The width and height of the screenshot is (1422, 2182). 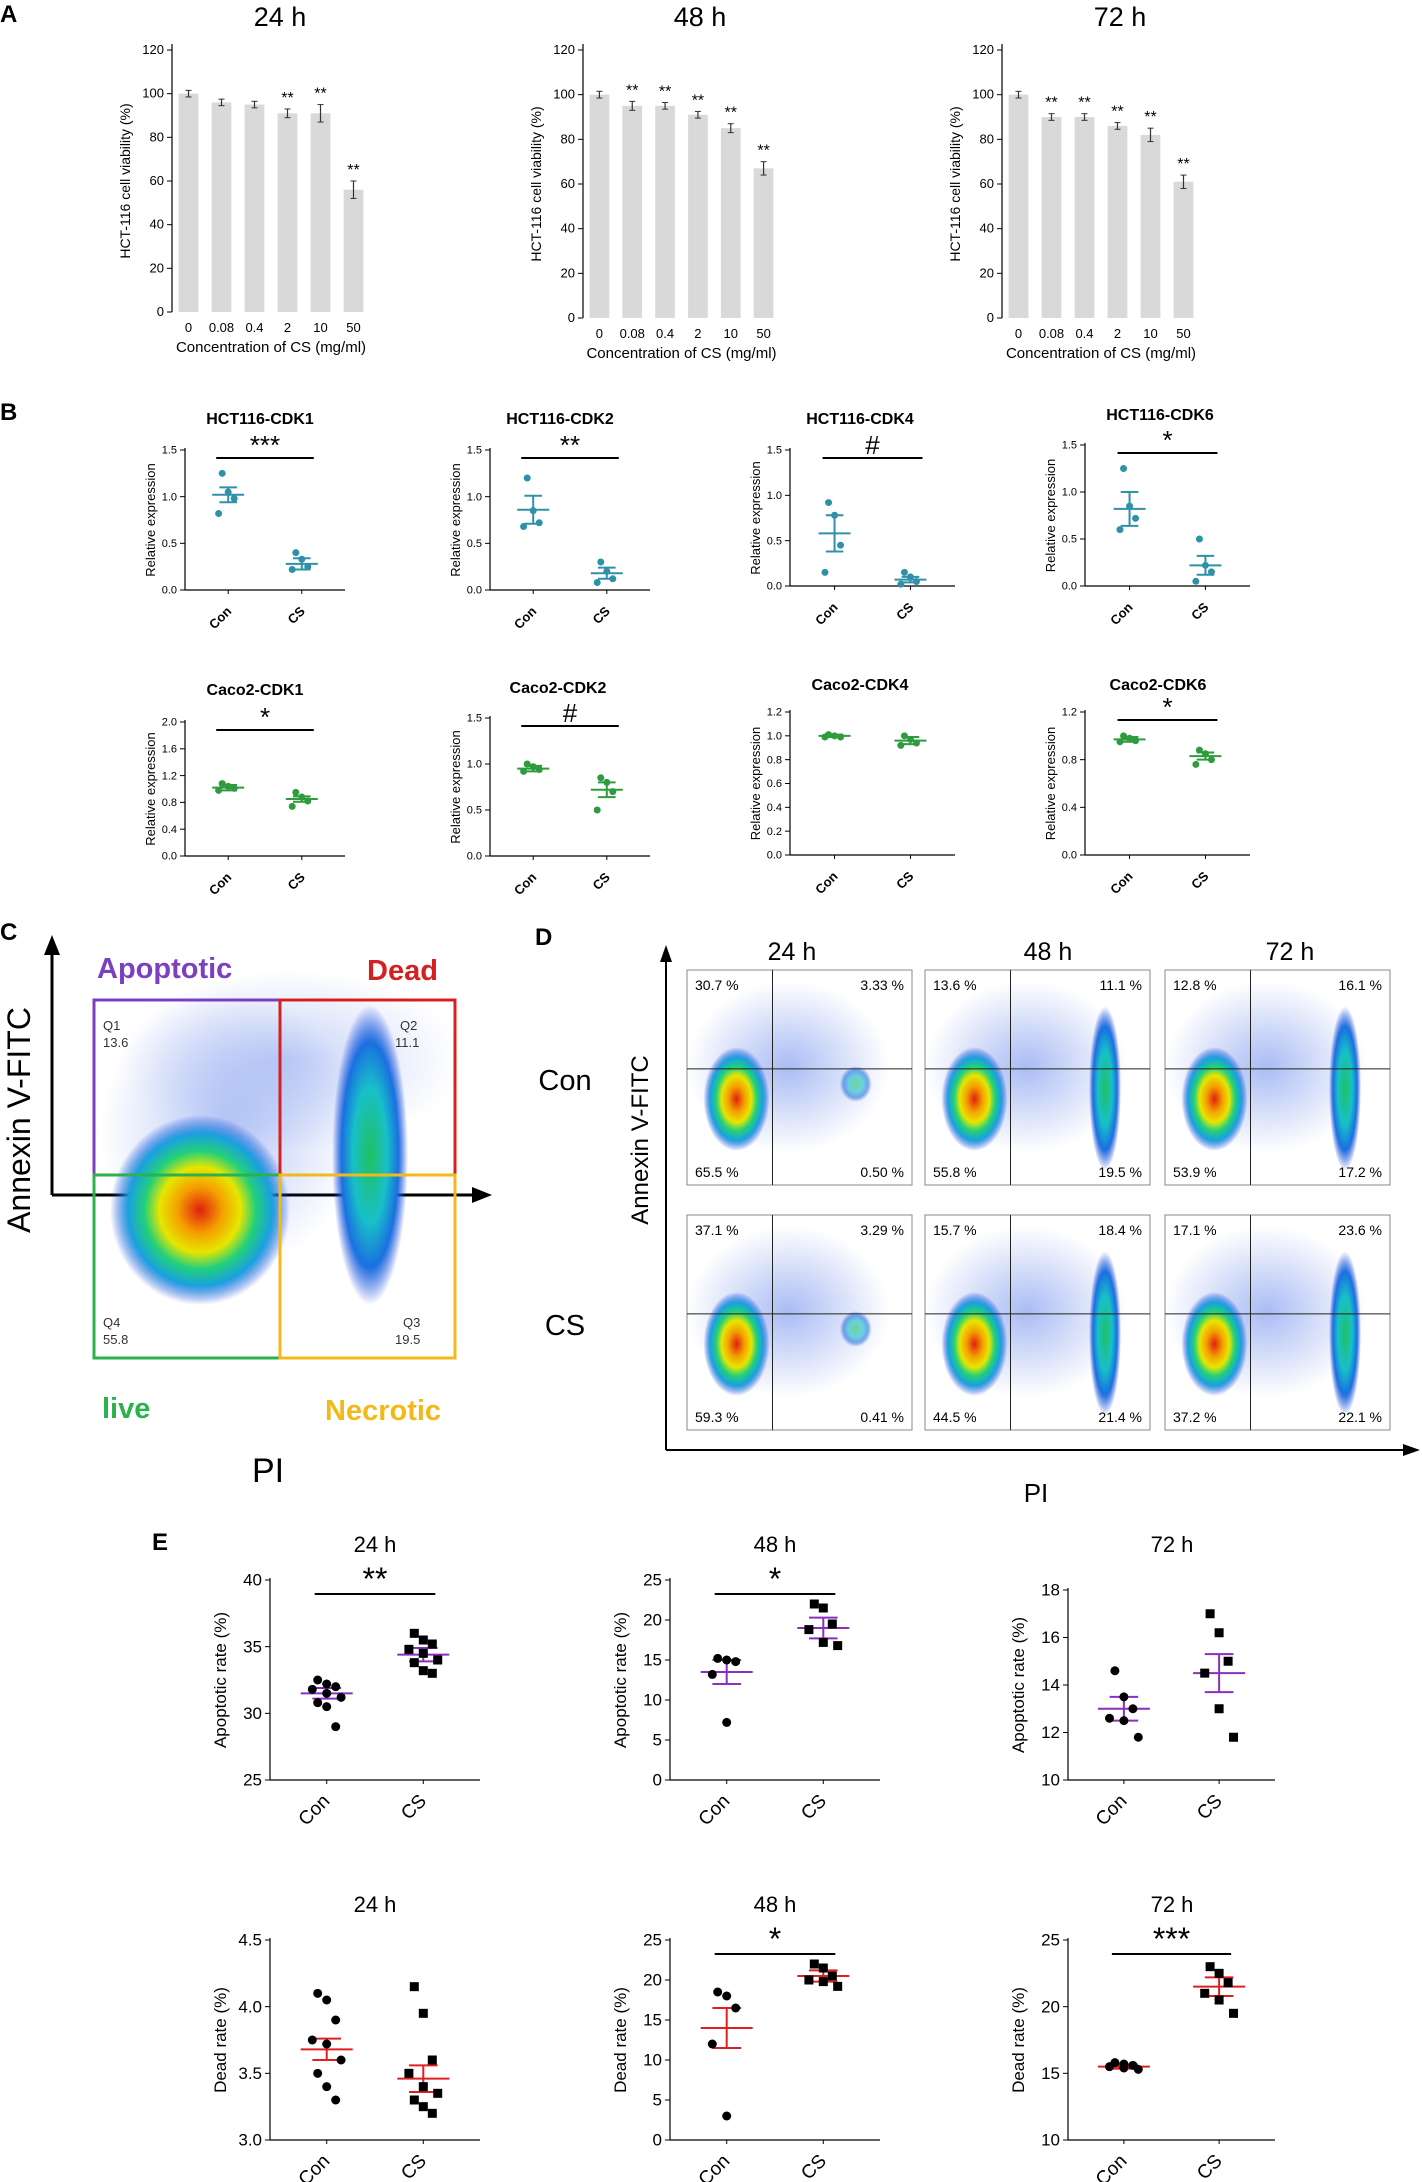 What do you see at coordinates (775, 1544) in the screenshot?
I see `chart-title: 48 h` at bounding box center [775, 1544].